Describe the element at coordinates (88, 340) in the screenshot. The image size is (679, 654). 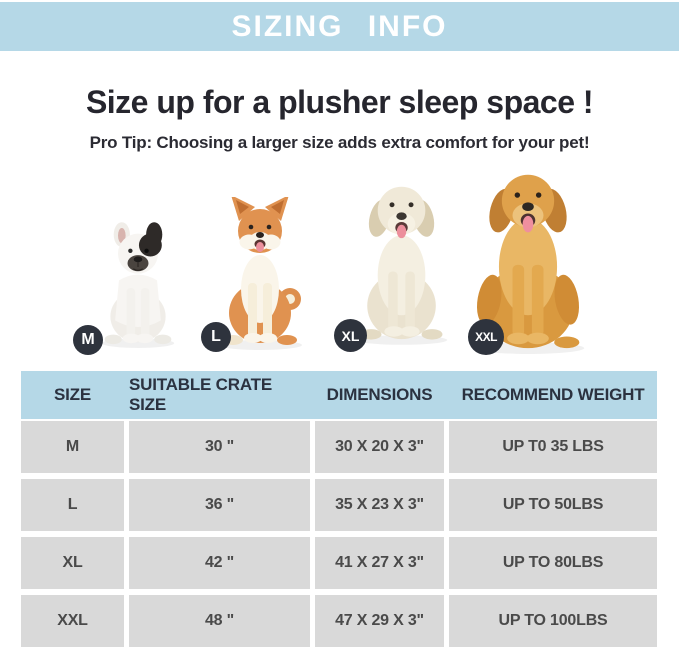
I see `size-badge-m: M` at that location.